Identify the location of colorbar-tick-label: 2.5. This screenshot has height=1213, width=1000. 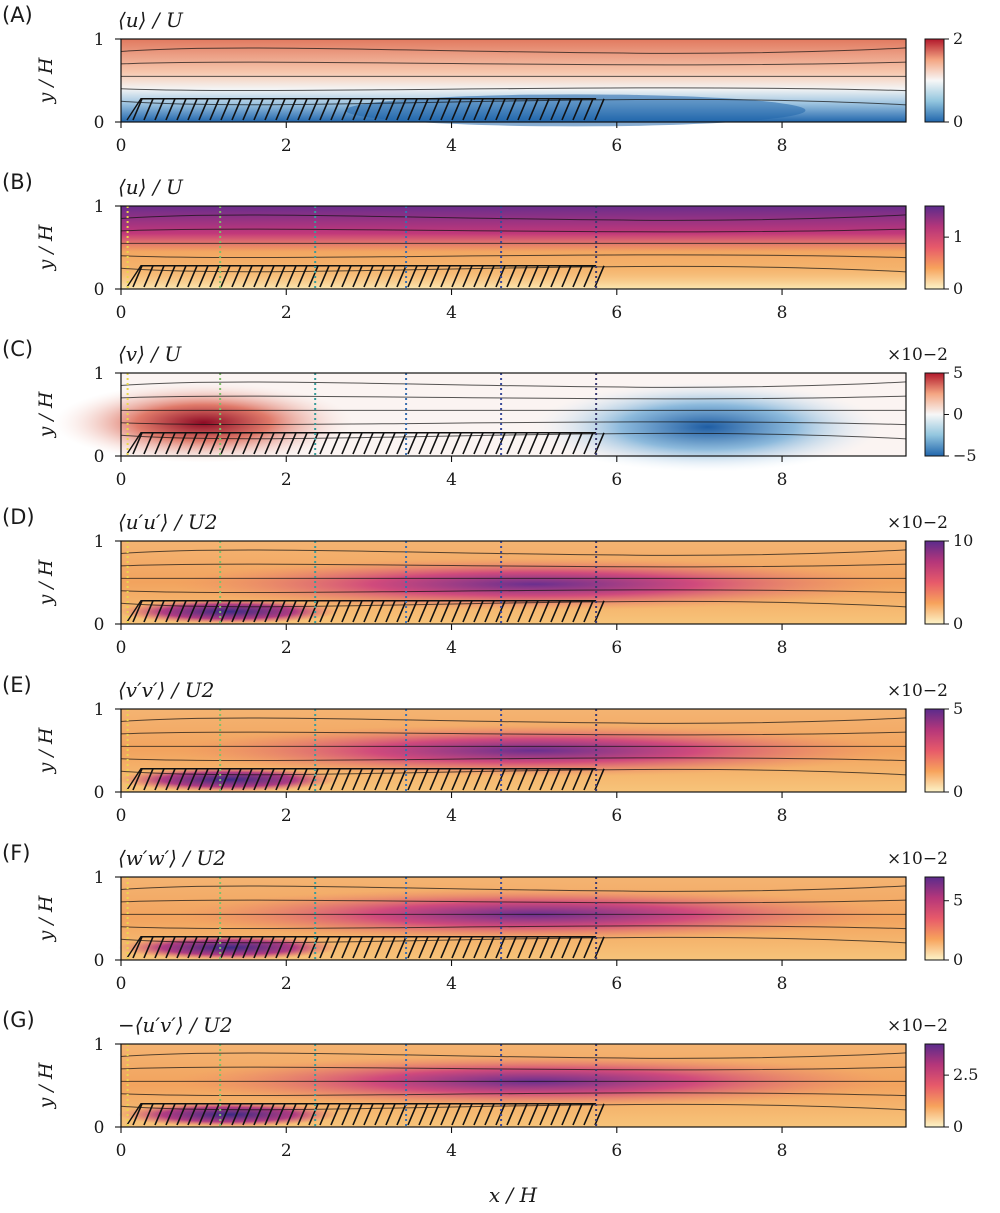
(965, 1074).